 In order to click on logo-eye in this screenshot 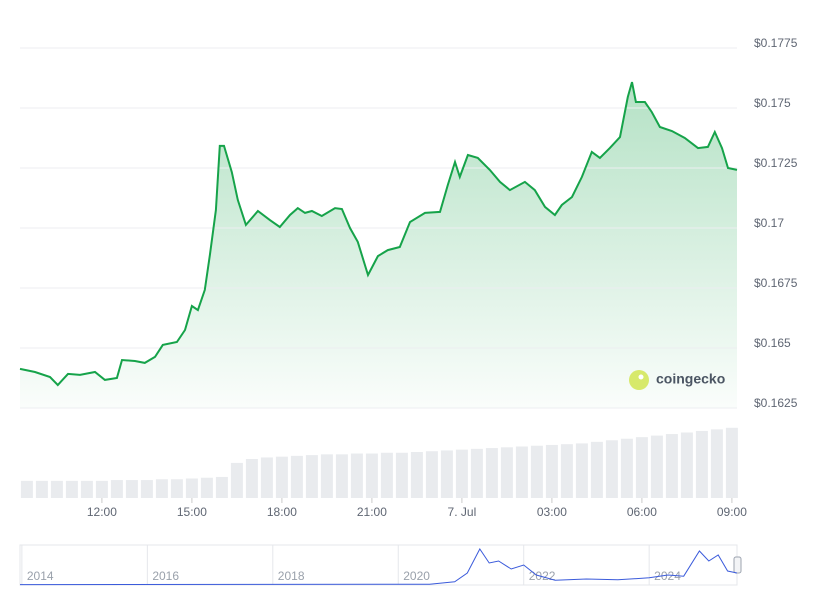, I will do `click(641, 377)`.